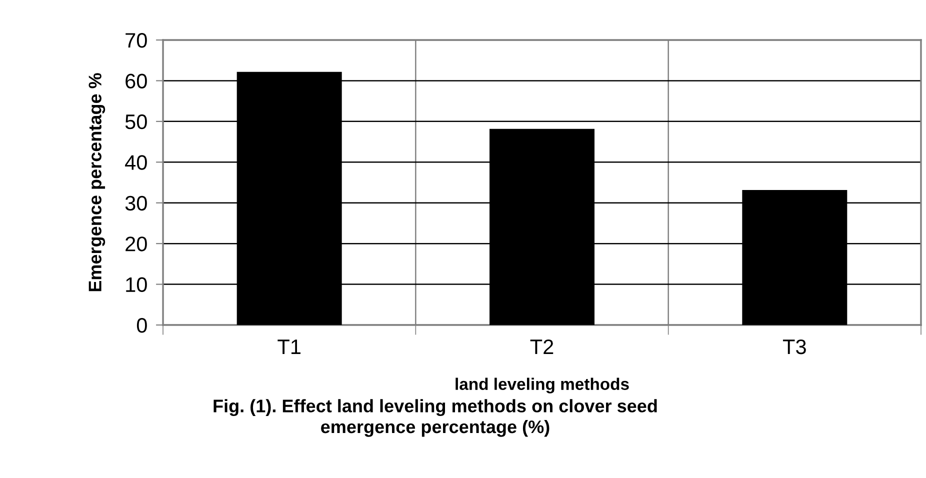 This screenshot has height=478, width=926. Describe the element at coordinates (136, 122) in the screenshot. I see `y-tick-label: 50` at that location.